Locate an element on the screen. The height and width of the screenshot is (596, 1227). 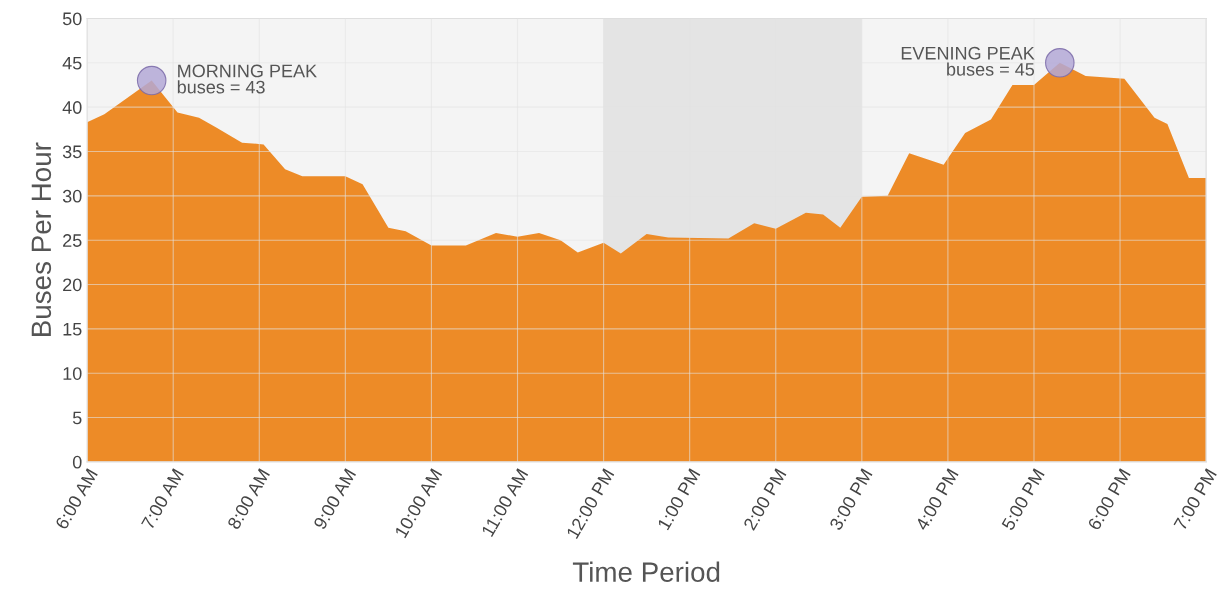
y-axis-title: Buses Per Hour is located at coordinates (41, 239).